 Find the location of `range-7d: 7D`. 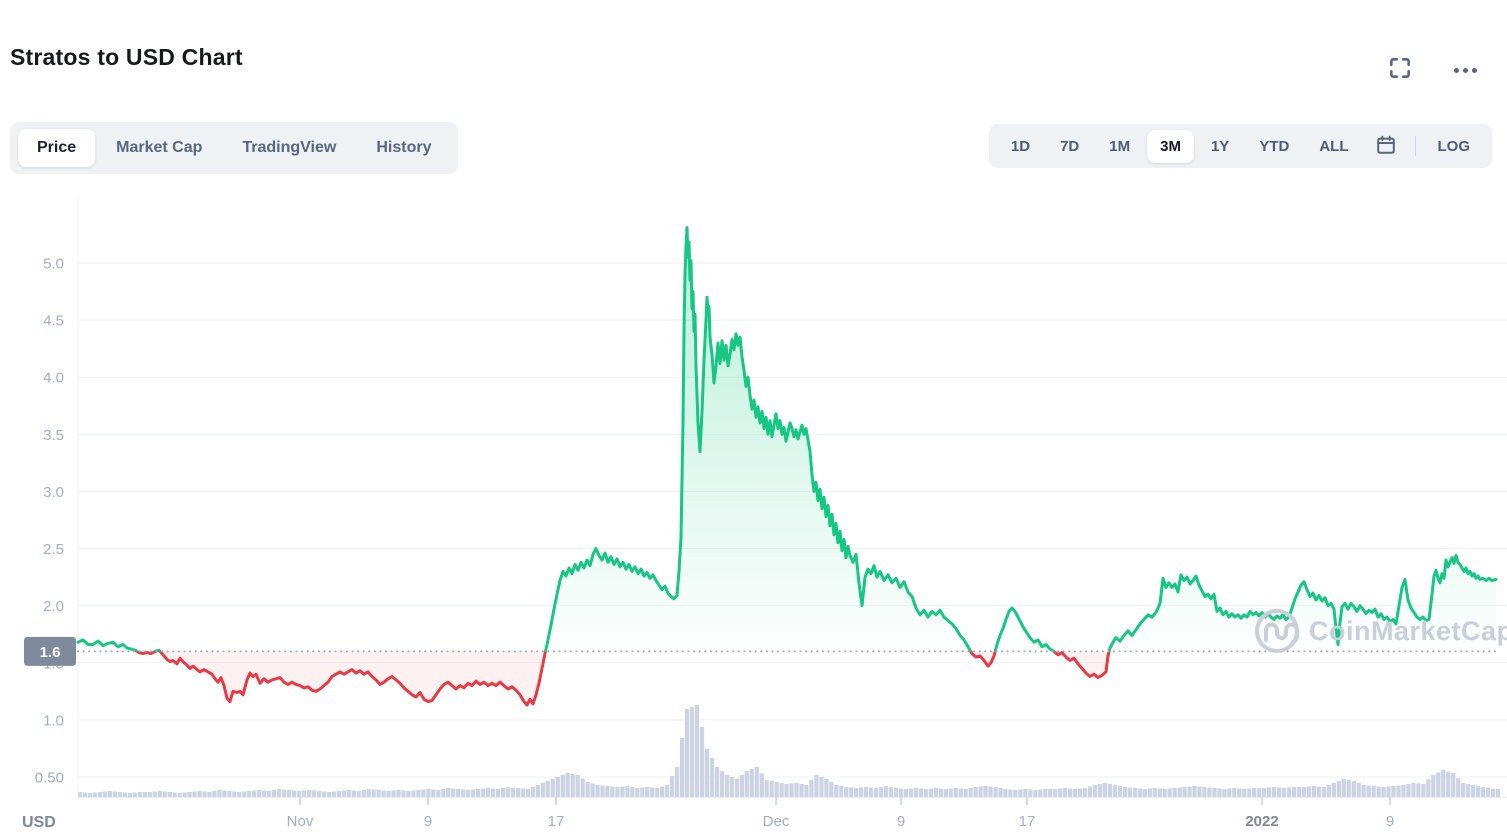

range-7d: 7D is located at coordinates (1069, 146).